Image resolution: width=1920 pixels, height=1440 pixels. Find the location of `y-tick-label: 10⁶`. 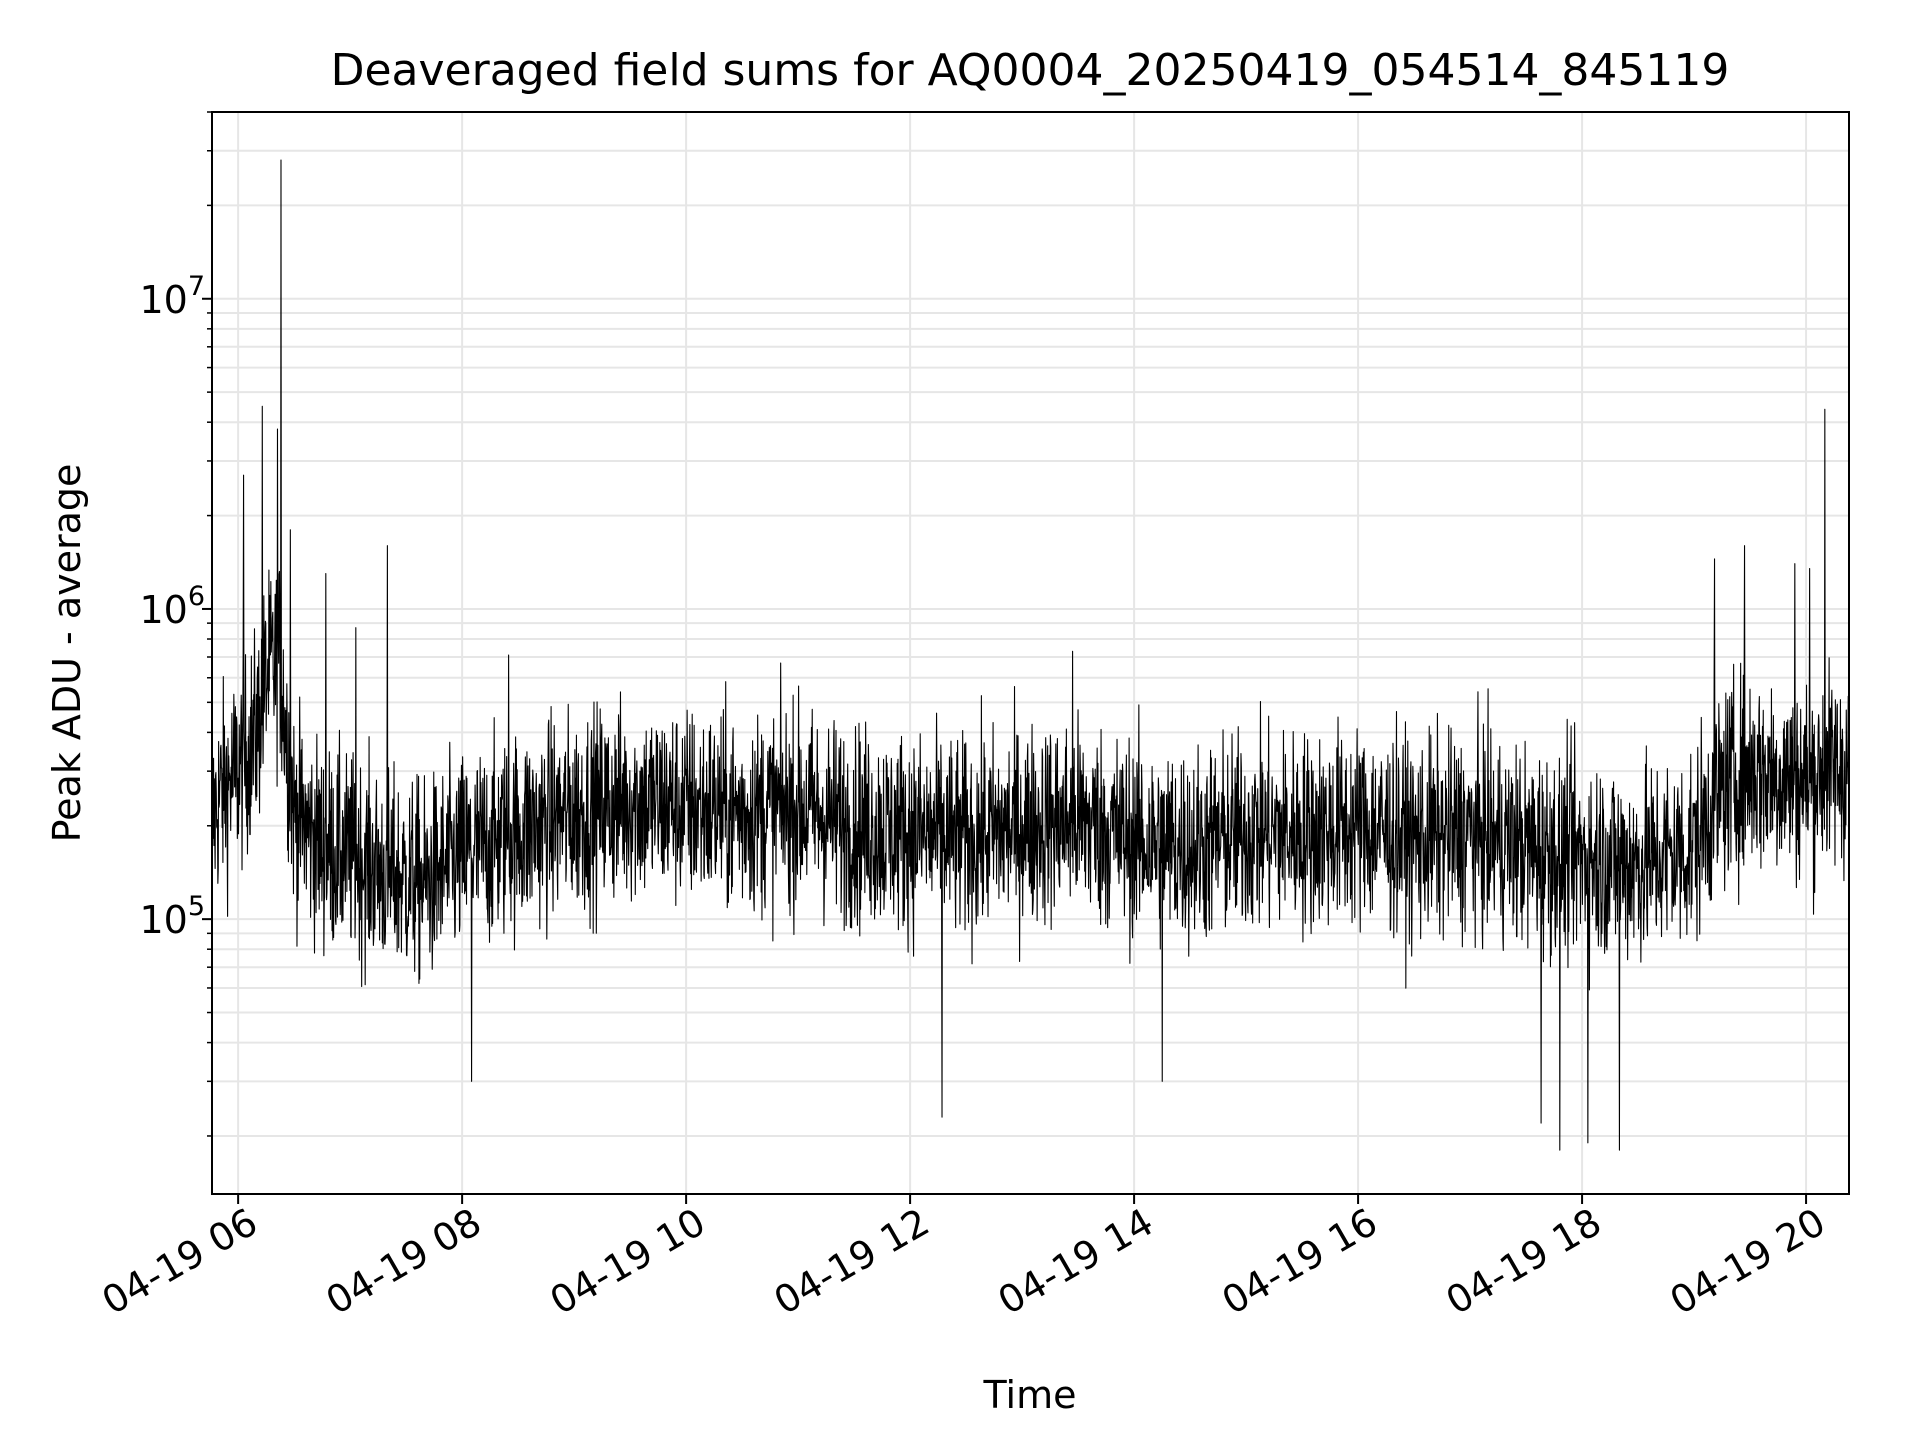

y-tick-label: 10⁶ is located at coordinates (172, 606).